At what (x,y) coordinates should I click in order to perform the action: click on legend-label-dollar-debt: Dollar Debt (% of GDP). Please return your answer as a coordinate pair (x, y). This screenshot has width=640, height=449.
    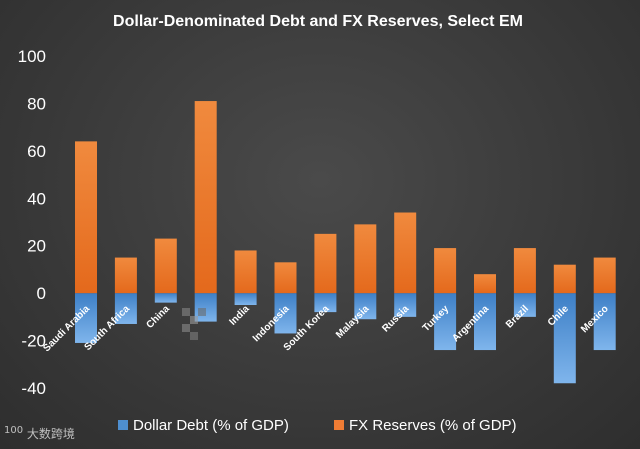
    Looking at the image, I should click on (211, 425).